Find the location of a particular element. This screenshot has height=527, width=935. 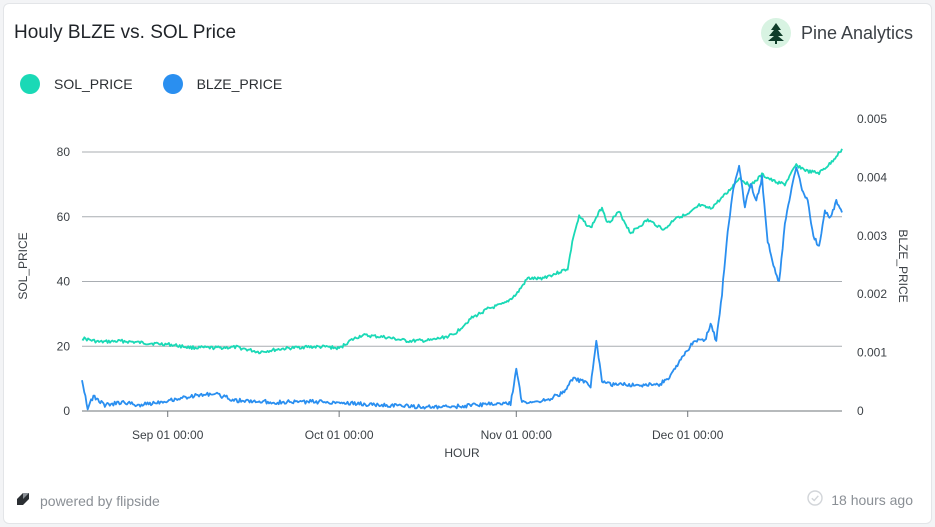

legend-label-blze: BLZE_PRICE is located at coordinates (239, 84).